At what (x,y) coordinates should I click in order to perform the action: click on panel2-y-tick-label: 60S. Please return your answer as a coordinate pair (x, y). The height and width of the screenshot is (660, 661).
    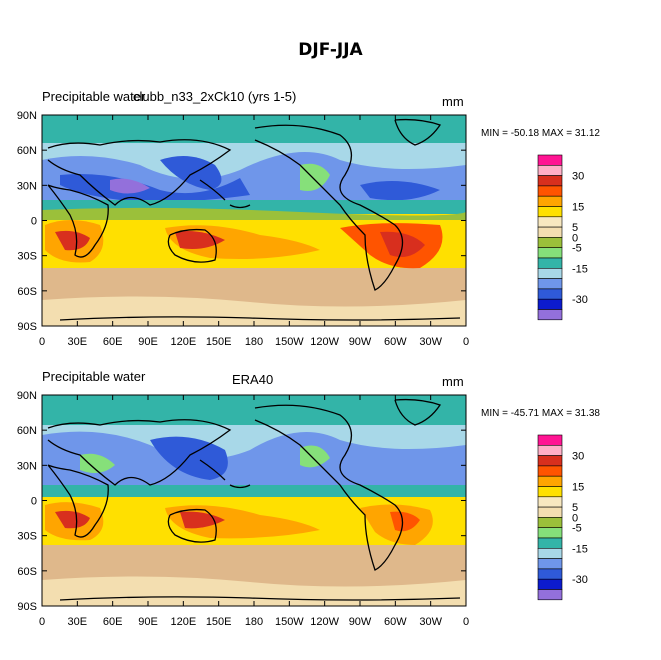
    Looking at the image, I should click on (27, 572).